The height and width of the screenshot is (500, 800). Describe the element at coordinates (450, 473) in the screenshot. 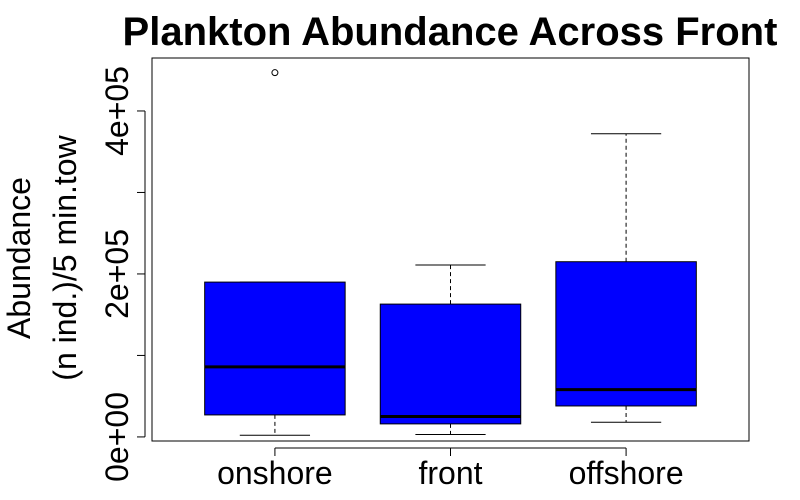

I see `x-tick-label-front: front` at that location.